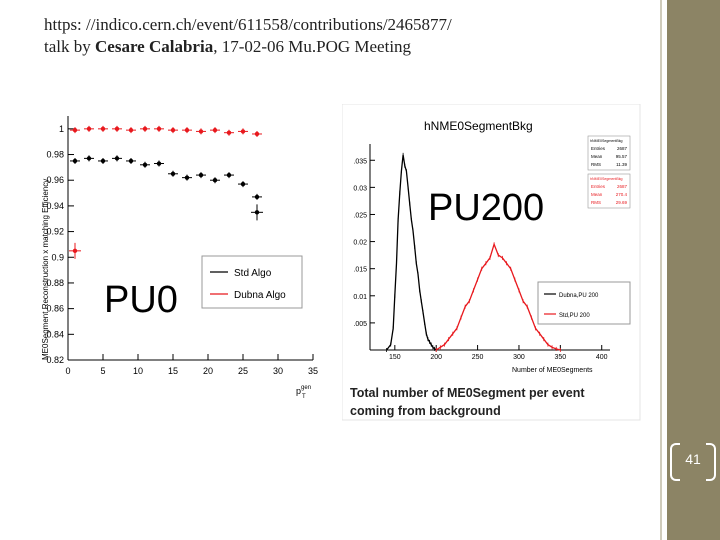 The height and width of the screenshot is (540, 720). I want to click on right-legend: Dubna,PU 200 Std,PU 200, so click(584, 303).